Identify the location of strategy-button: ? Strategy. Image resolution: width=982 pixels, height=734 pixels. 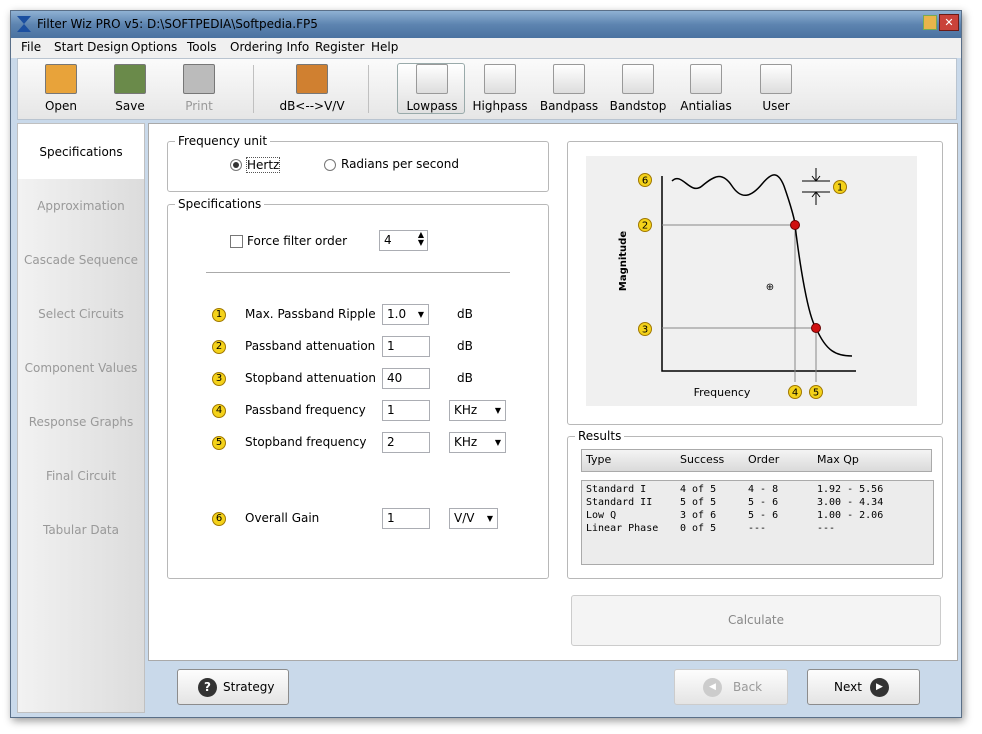
(233, 687).